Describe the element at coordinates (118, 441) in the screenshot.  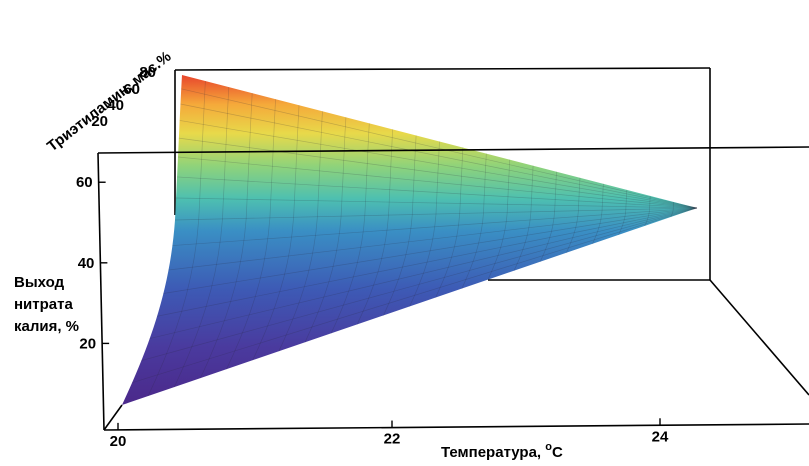
I see `x-tick-label-20: 20` at that location.